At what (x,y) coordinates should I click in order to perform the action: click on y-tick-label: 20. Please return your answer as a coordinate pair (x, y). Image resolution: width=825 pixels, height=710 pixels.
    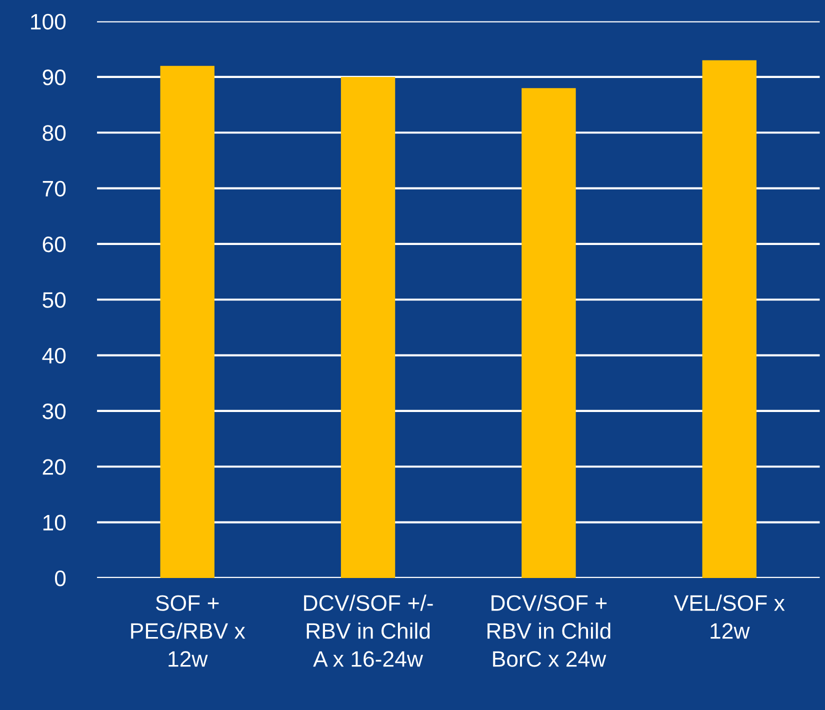
    Looking at the image, I should click on (54, 467).